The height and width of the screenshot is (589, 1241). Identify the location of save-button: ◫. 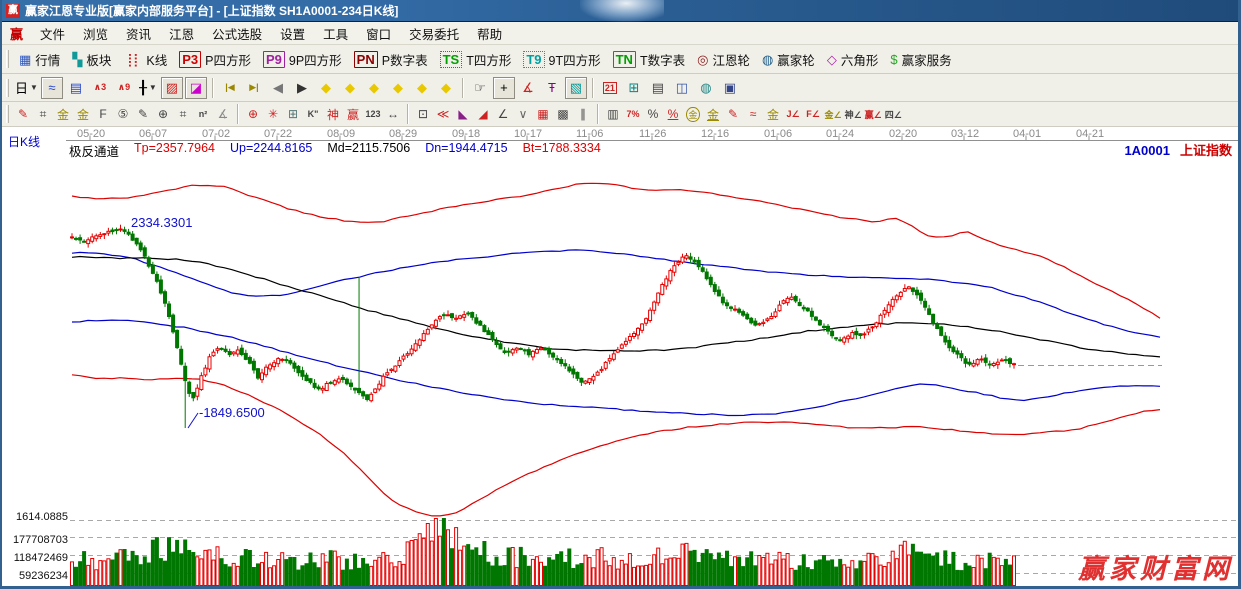
(682, 88).